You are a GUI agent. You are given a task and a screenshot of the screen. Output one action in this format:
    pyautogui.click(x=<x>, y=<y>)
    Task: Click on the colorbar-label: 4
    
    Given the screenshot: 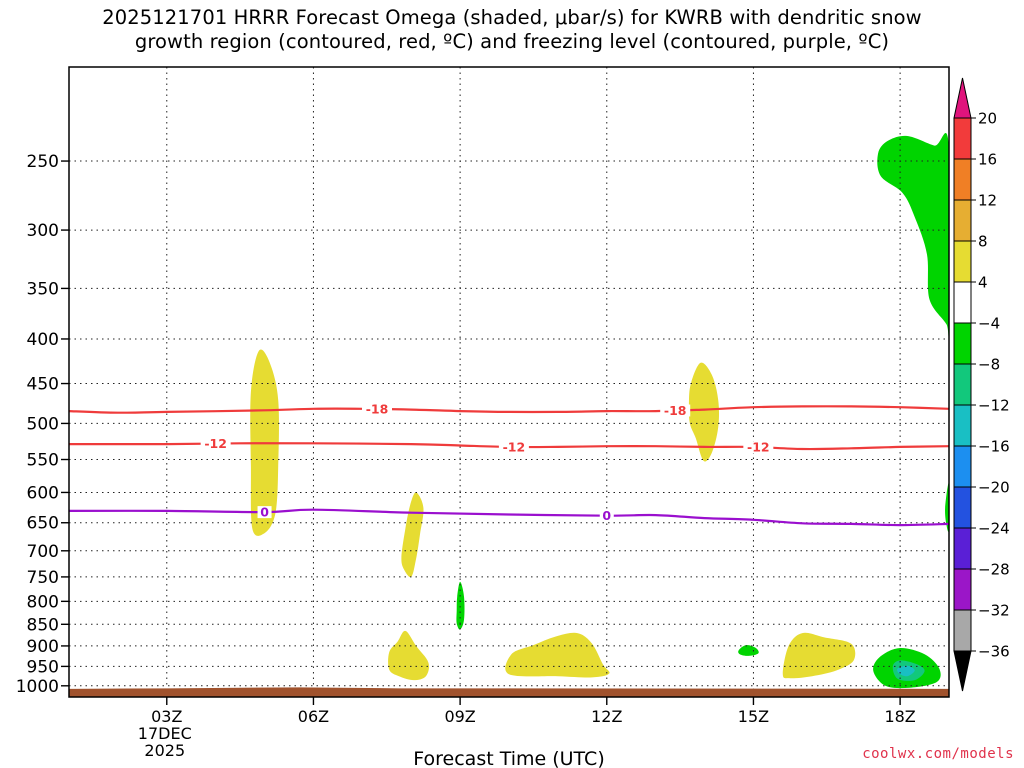 What is the action you would take?
    pyautogui.click(x=983, y=283)
    